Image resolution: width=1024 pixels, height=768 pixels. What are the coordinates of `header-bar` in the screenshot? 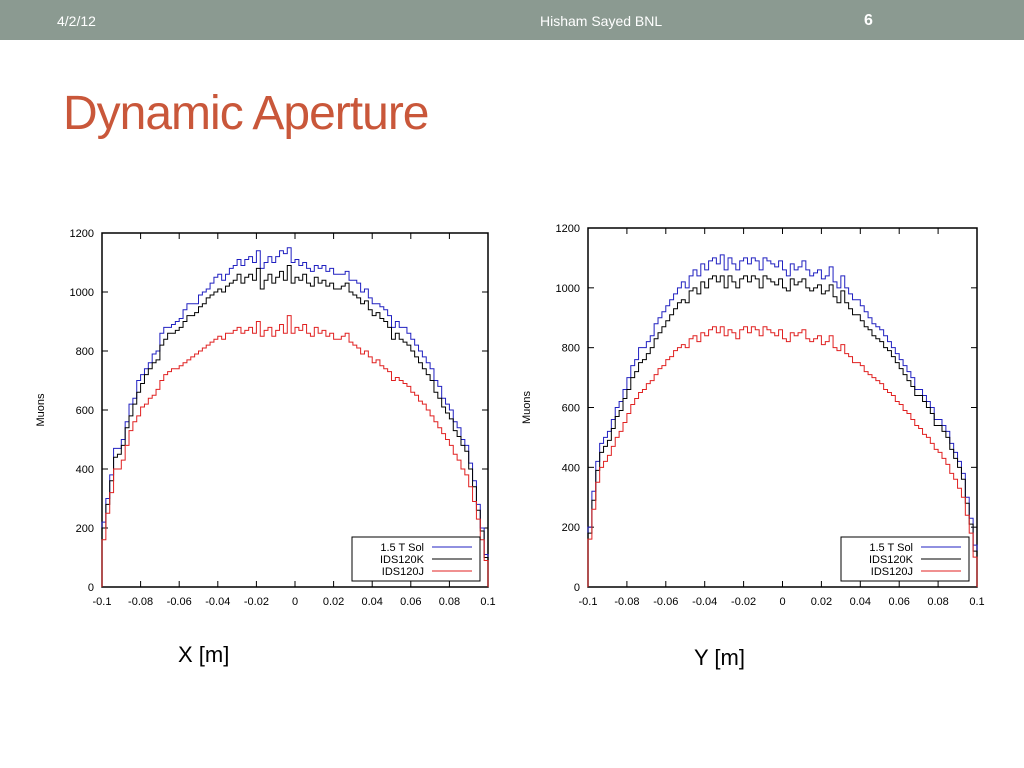 It's located at (512, 20).